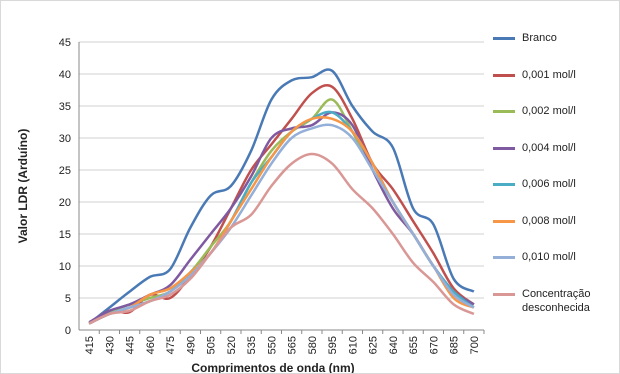 This screenshot has height=374, width=620. What do you see at coordinates (68, 331) in the screenshot?
I see `y-tick-label: 0` at bounding box center [68, 331].